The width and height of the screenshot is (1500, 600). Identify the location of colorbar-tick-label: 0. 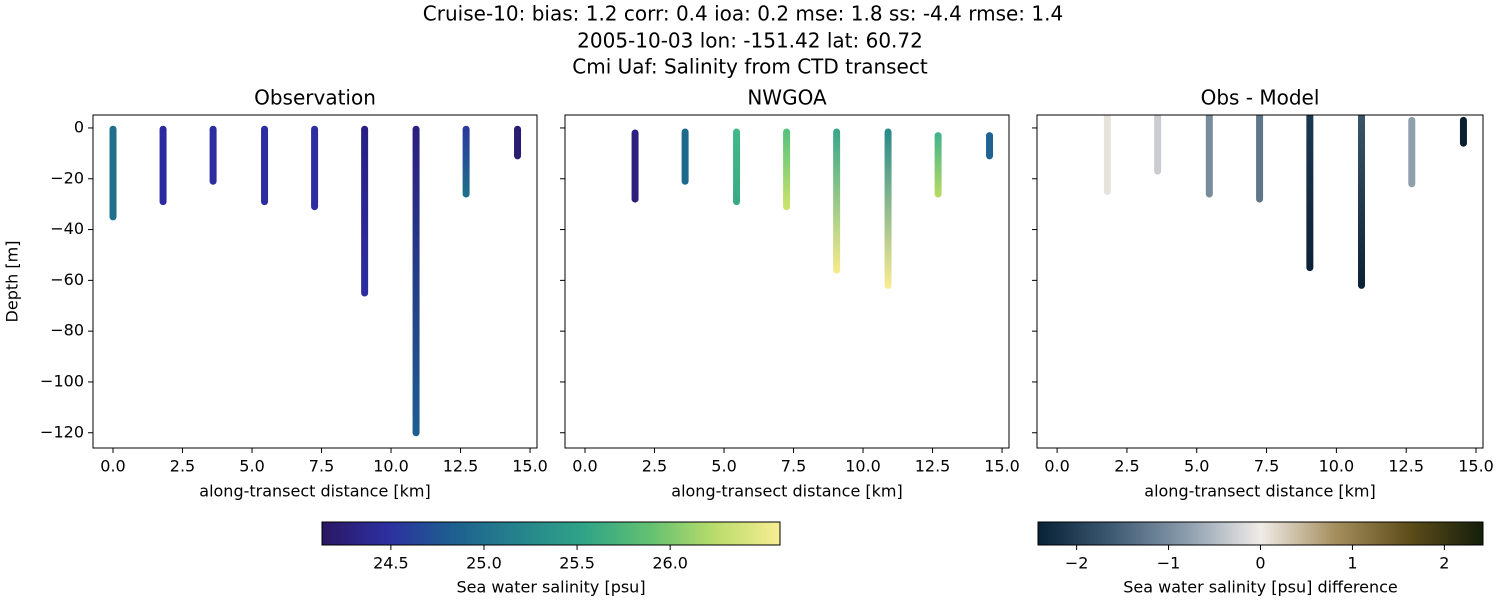
(1260, 563).